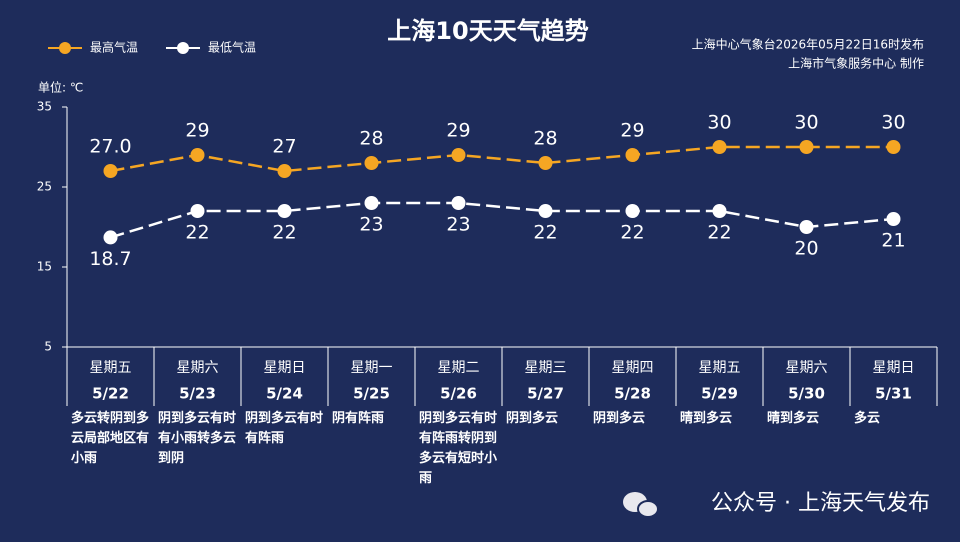 Image resolution: width=960 pixels, height=542 pixels. What do you see at coordinates (110, 147) in the screenshot?
I see `data-label: 27.0` at bounding box center [110, 147].